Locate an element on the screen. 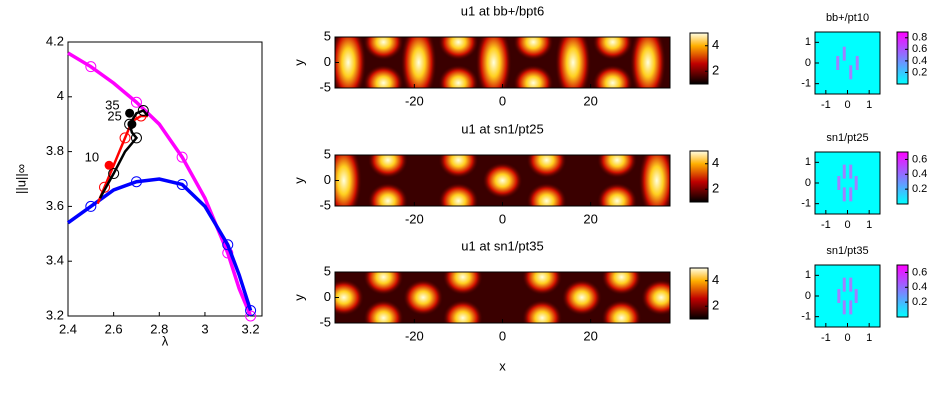 The width and height of the screenshot is (936, 413). y-tick-label: 4.2 is located at coordinates (55, 40).